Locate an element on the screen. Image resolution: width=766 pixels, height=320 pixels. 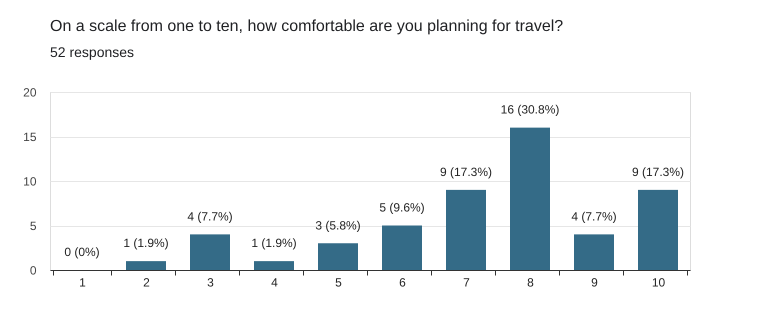
x-tick-label: 9 is located at coordinates (594, 283).